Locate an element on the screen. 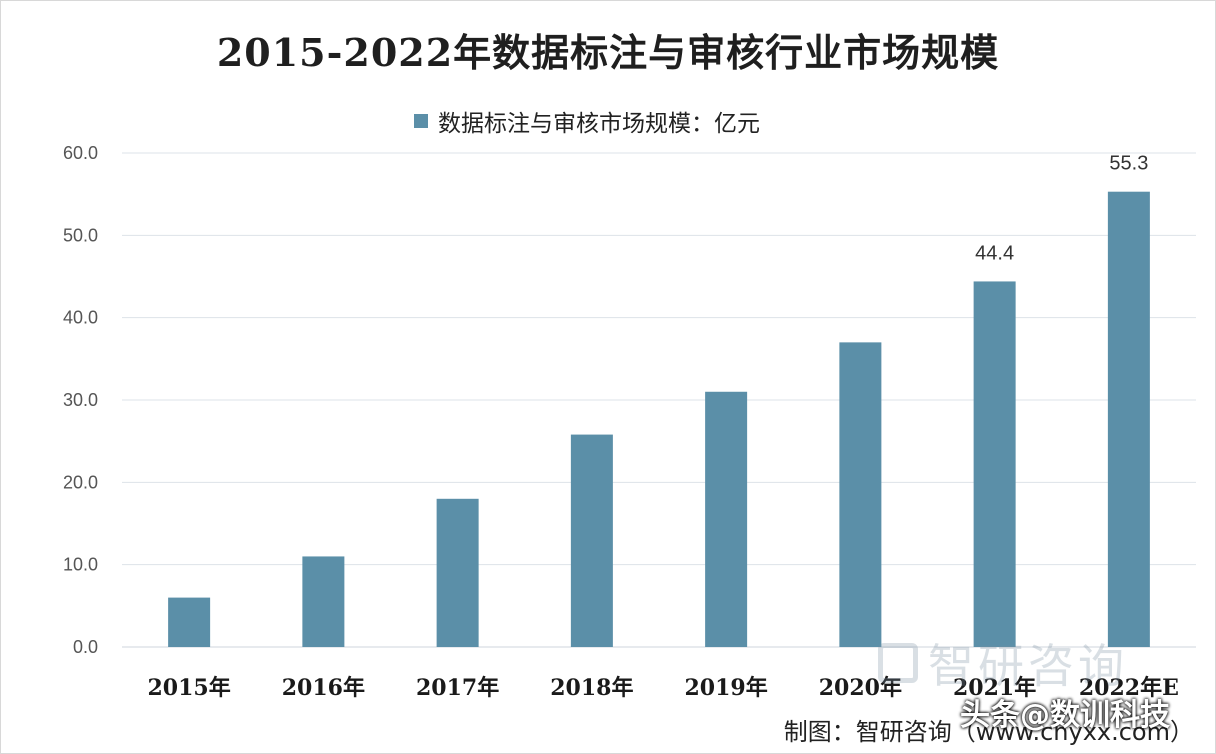 The width and height of the screenshot is (1216, 754). x-tick-label: 2016年 is located at coordinates (323, 688).